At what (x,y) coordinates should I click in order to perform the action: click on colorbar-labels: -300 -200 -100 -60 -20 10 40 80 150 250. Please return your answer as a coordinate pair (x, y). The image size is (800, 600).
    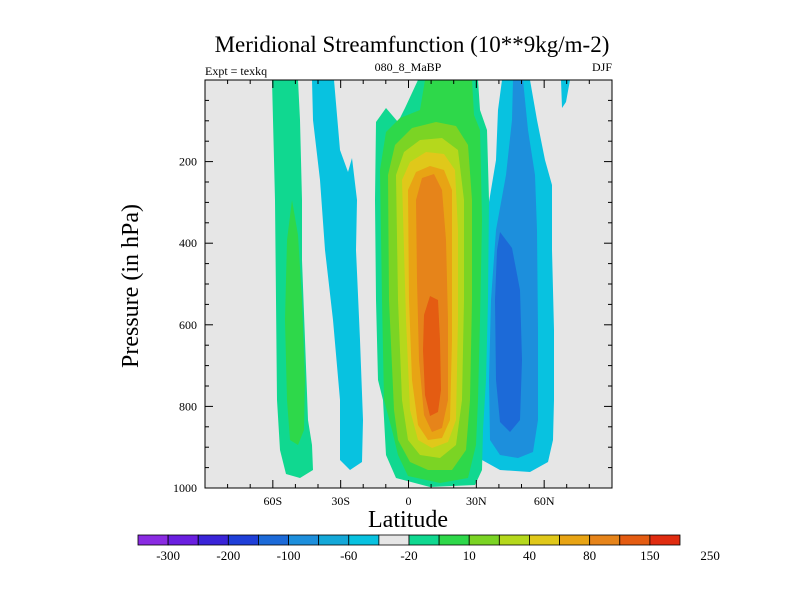
    Looking at the image, I should click on (438, 555).